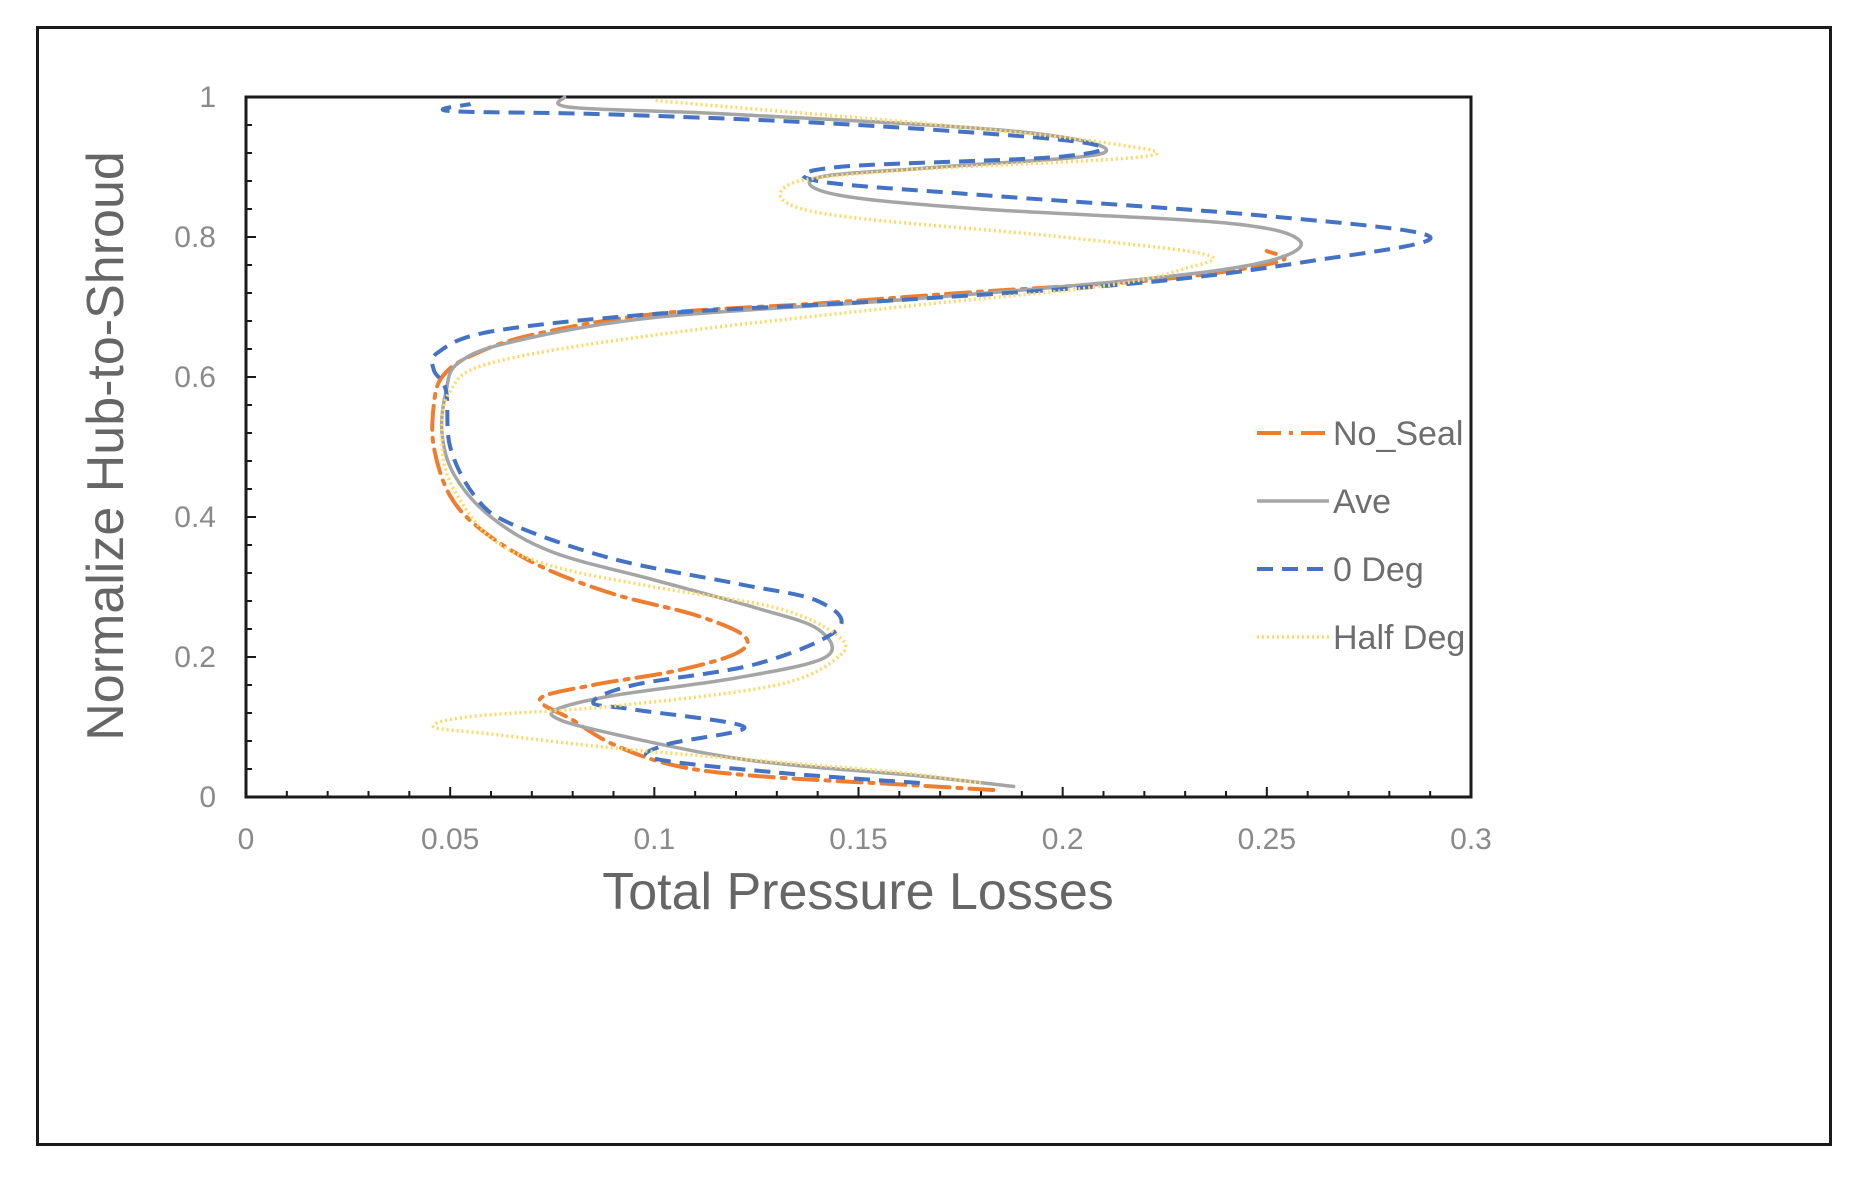 The width and height of the screenshot is (1856, 1189). What do you see at coordinates (215, 447) in the screenshot?
I see `y-axis: 0 0.2 0.4 0.6 0.8 1` at bounding box center [215, 447].